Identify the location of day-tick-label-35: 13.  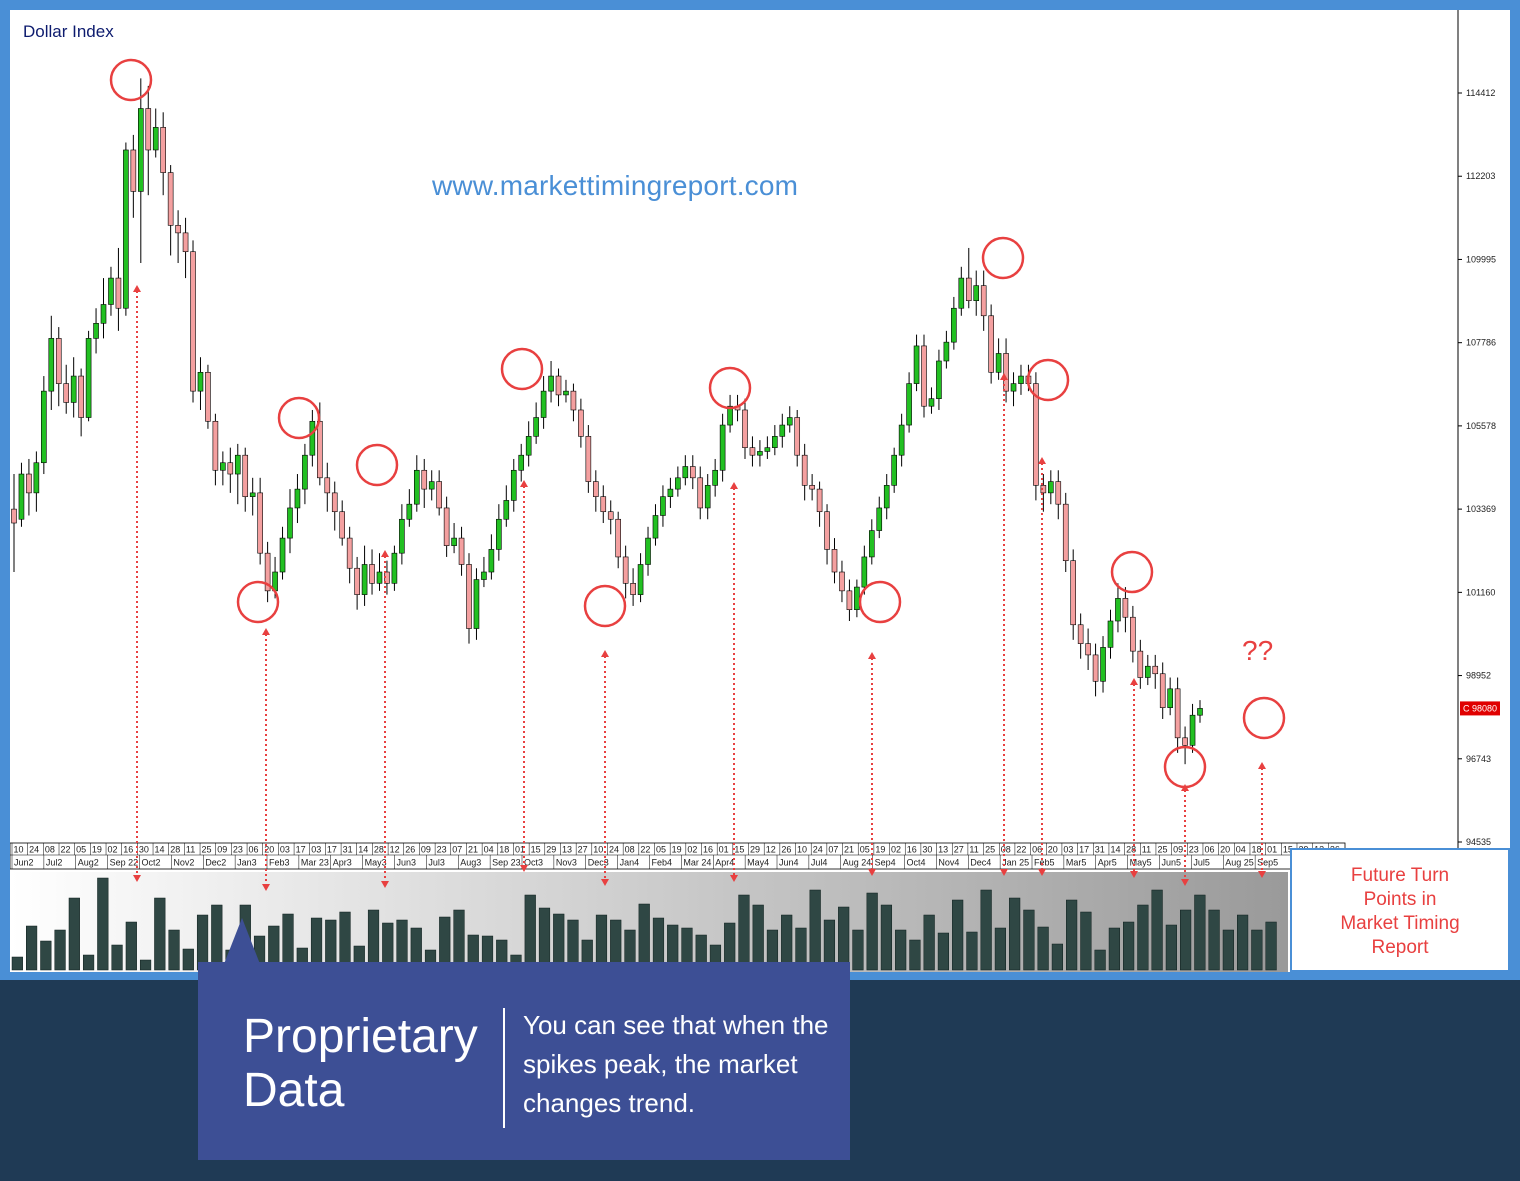
(567, 850).